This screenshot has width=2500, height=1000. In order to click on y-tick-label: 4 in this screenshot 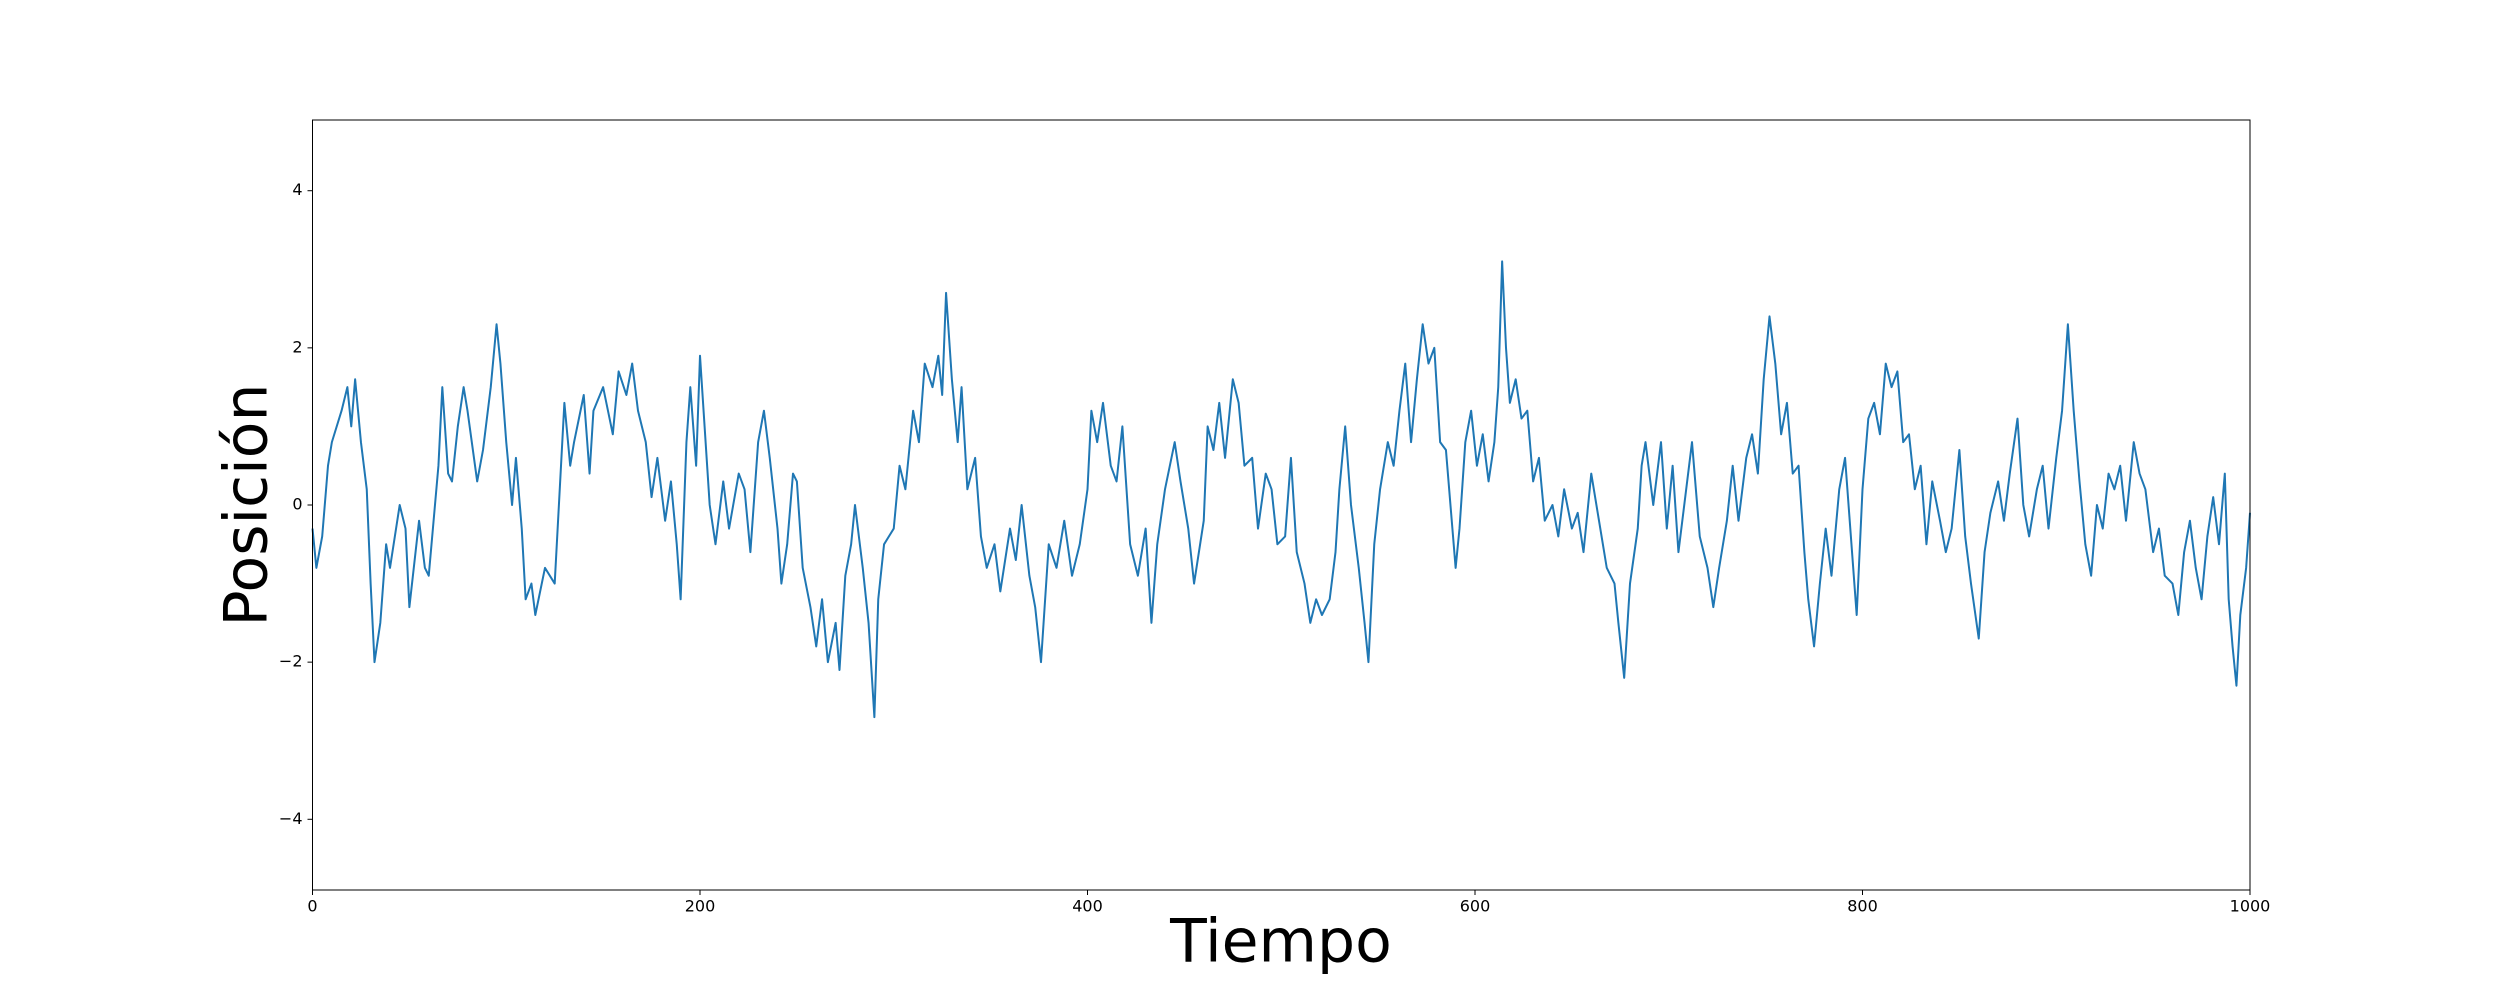, I will do `click(297, 189)`.